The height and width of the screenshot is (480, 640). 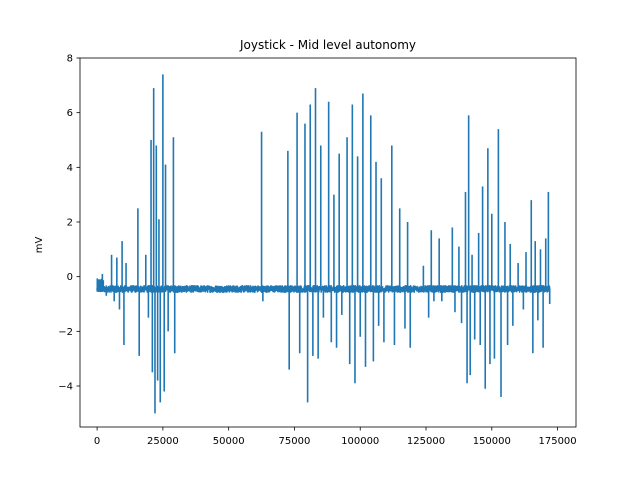 I want to click on y-tick-label: −4, so click(x=65, y=387).